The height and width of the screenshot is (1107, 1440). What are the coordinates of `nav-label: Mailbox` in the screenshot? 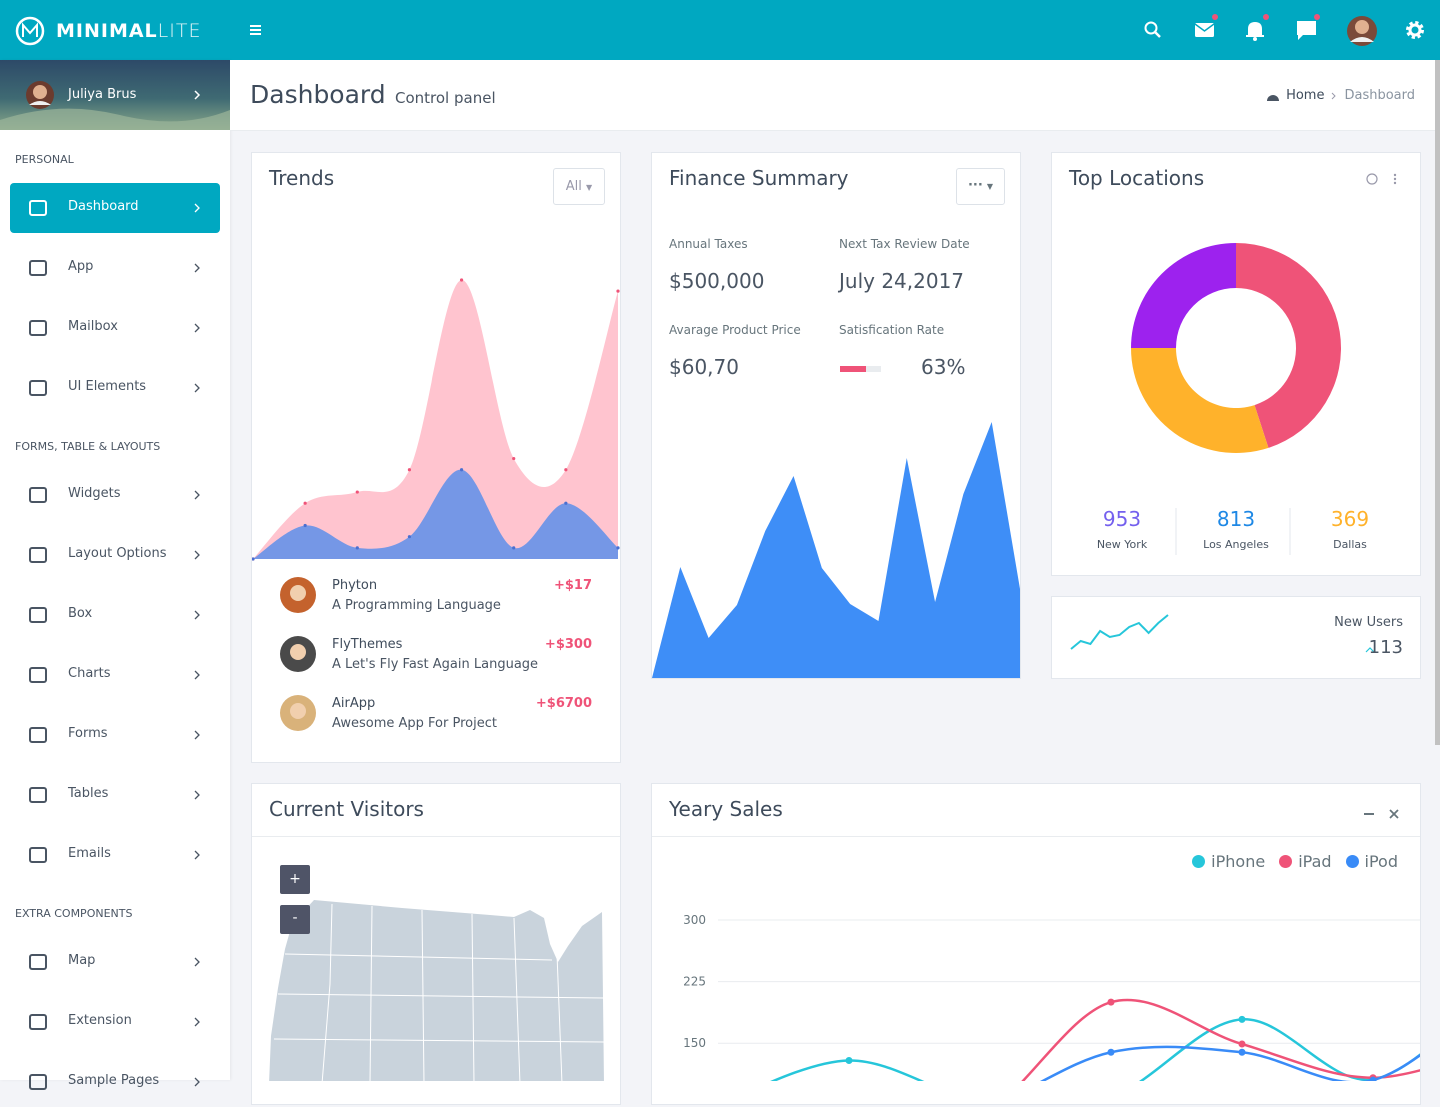 It's located at (93, 326).